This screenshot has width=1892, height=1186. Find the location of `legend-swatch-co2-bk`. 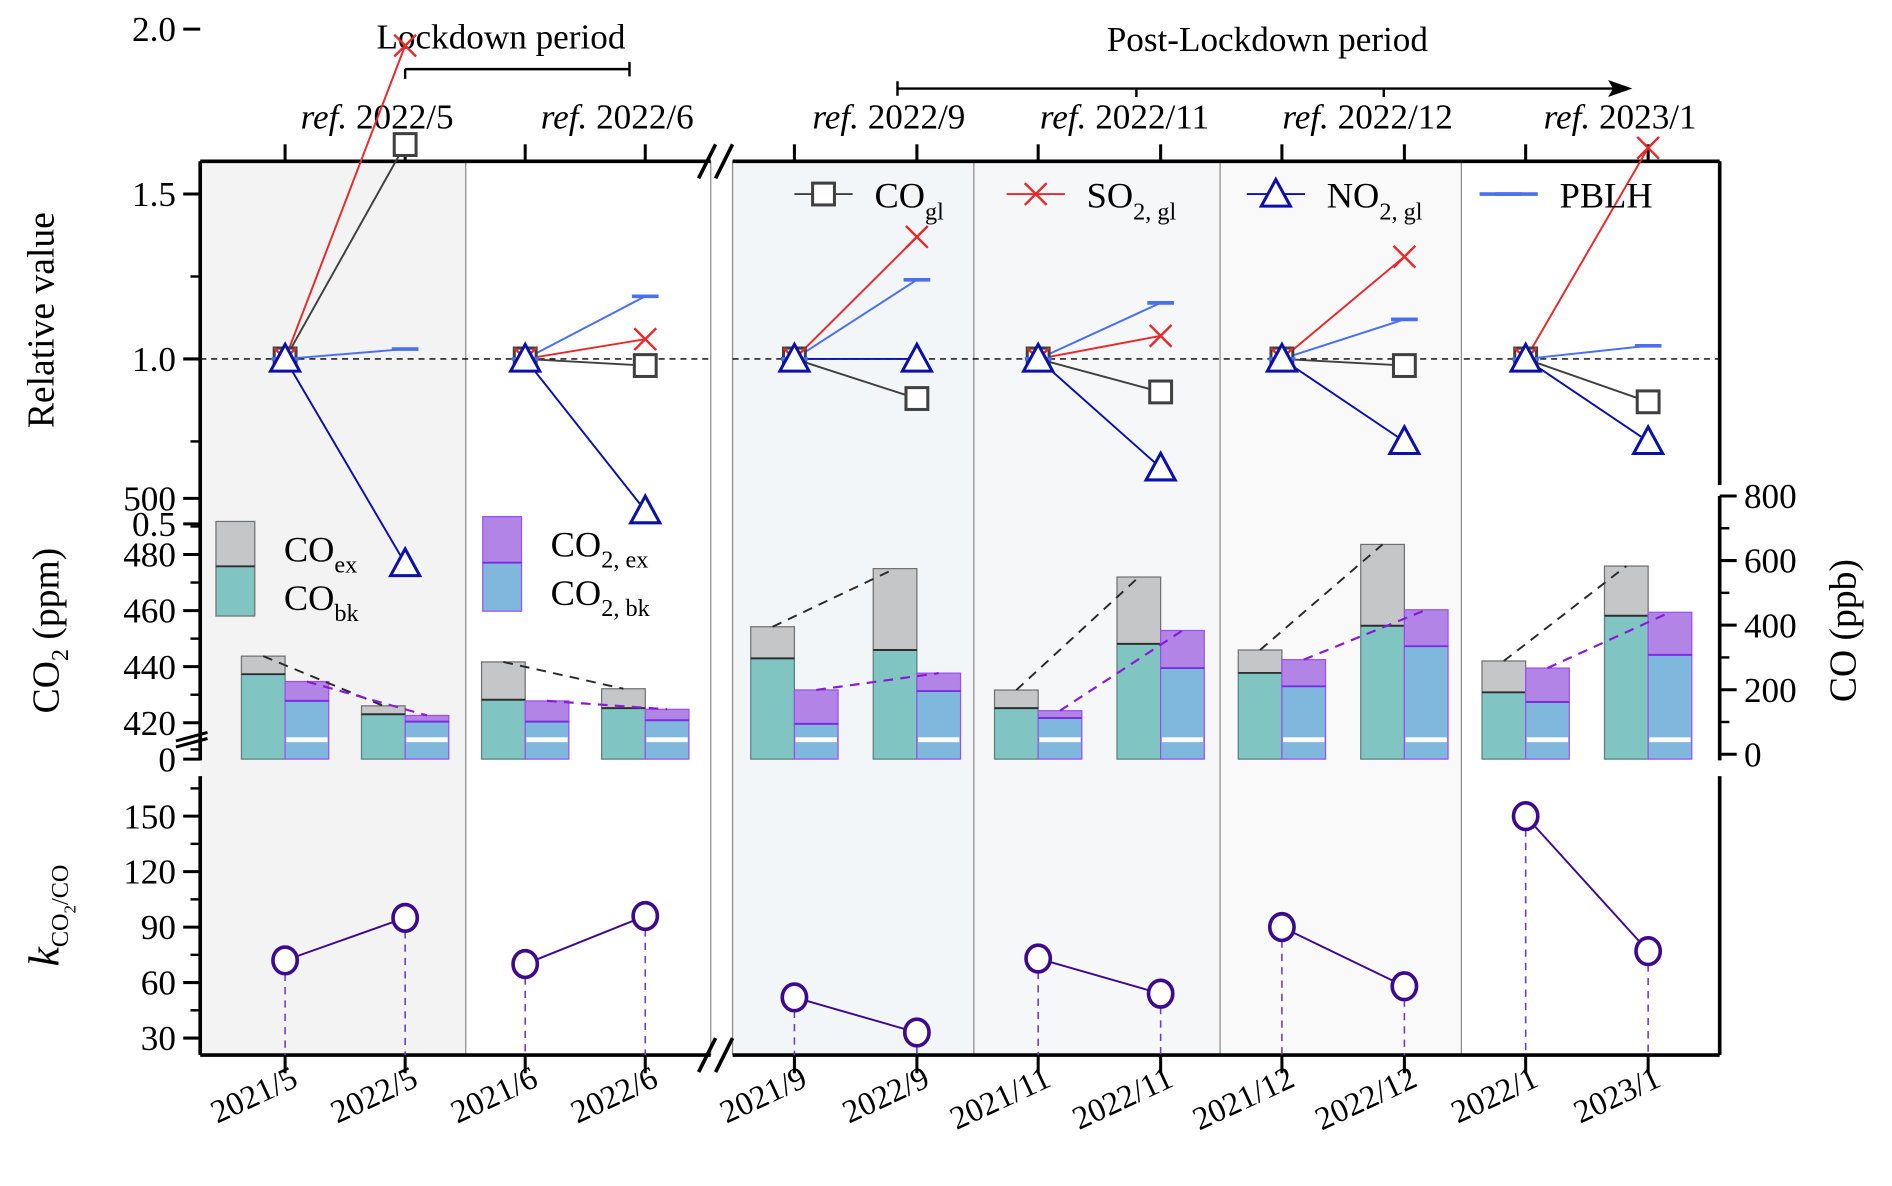

legend-swatch-co2-bk is located at coordinates (502, 587).